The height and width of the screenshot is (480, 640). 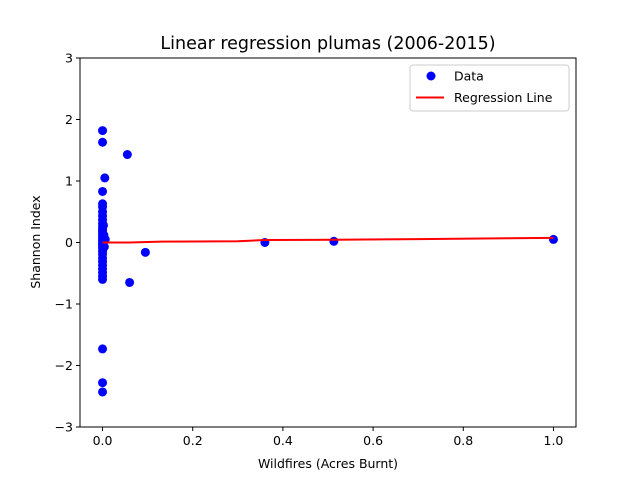 I want to click on x-tick-label: 0.4, so click(x=283, y=440).